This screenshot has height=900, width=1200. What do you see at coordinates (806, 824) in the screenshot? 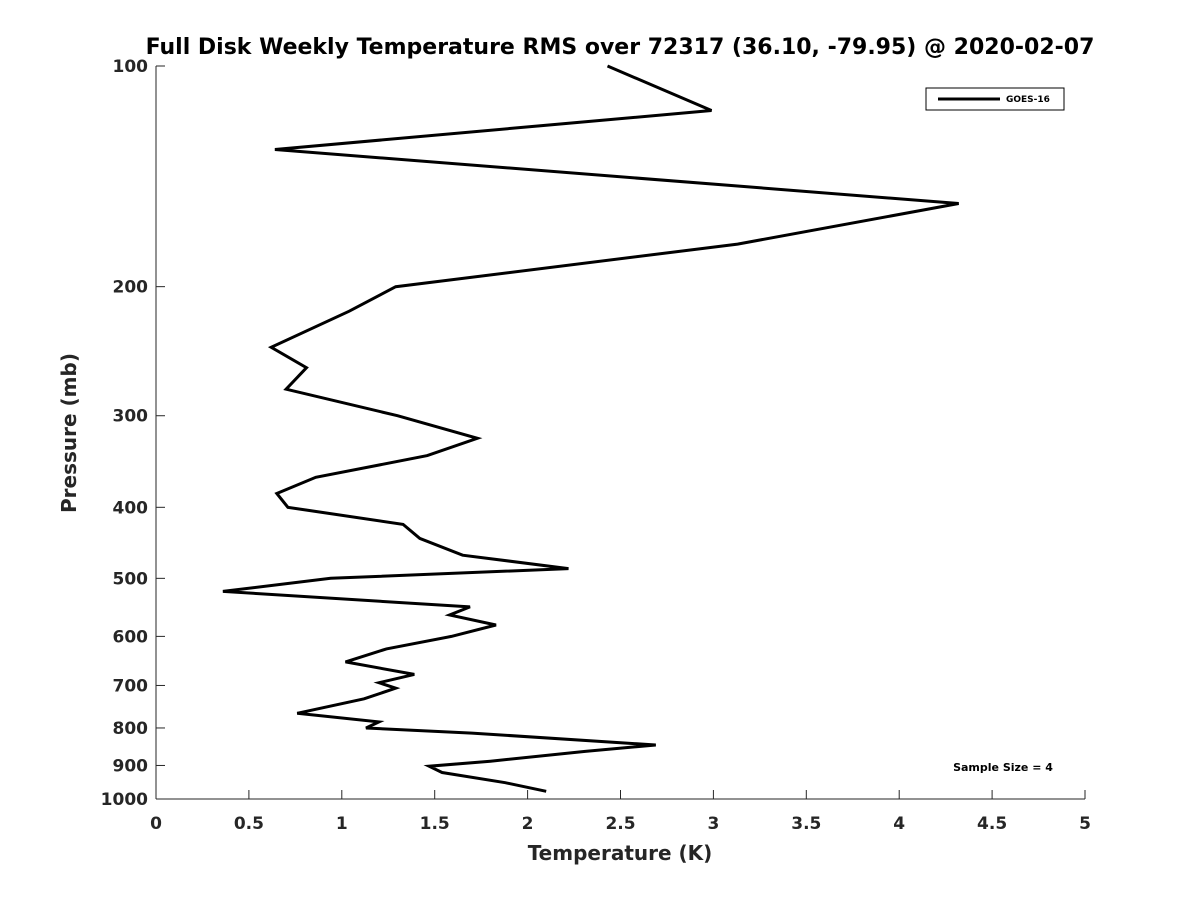
I see `x-tick-label: 3.5` at bounding box center [806, 824].